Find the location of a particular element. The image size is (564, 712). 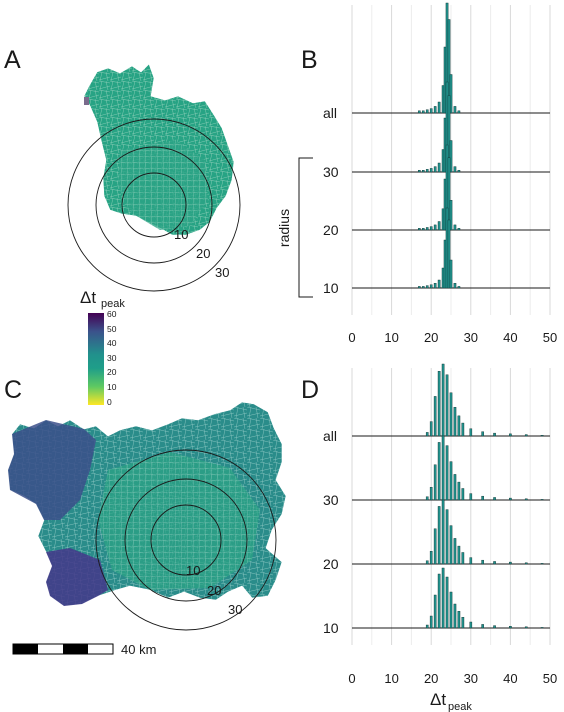

panel-label-b: B is located at coordinates (309, 60).